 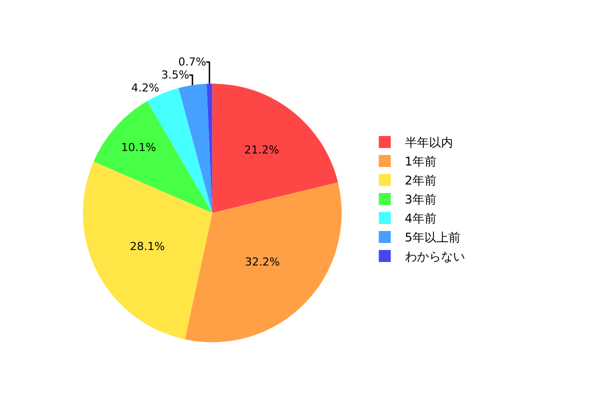 I want to click on data-label: 10.1%, so click(x=138, y=147).